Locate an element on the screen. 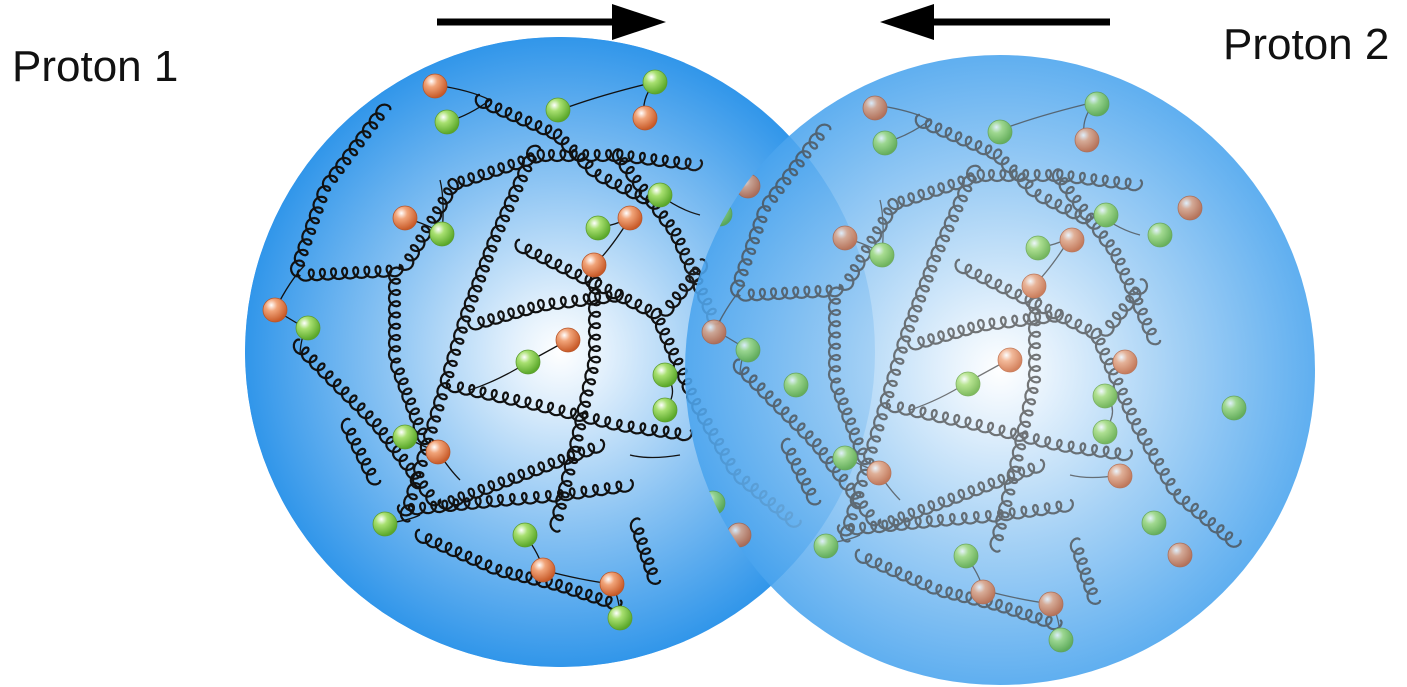 The height and width of the screenshot is (687, 1407). arrow-left-icon is located at coordinates (995, 22).